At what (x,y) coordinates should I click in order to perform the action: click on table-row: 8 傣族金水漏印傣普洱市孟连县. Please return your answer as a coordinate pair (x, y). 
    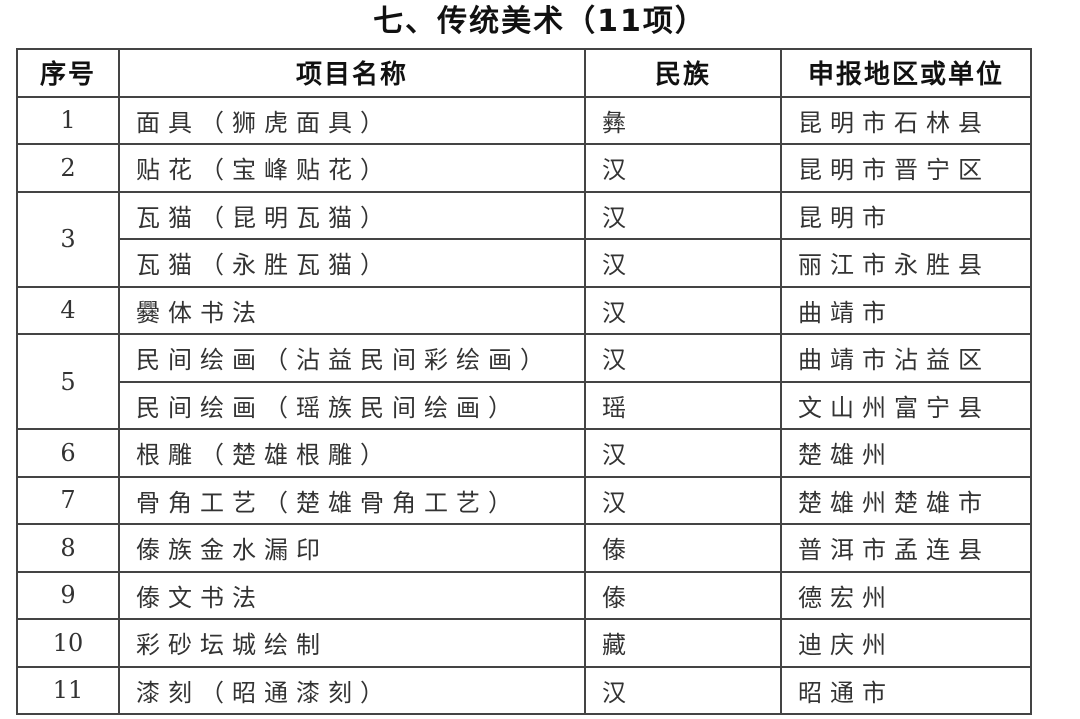
    Looking at the image, I should click on (524, 548).